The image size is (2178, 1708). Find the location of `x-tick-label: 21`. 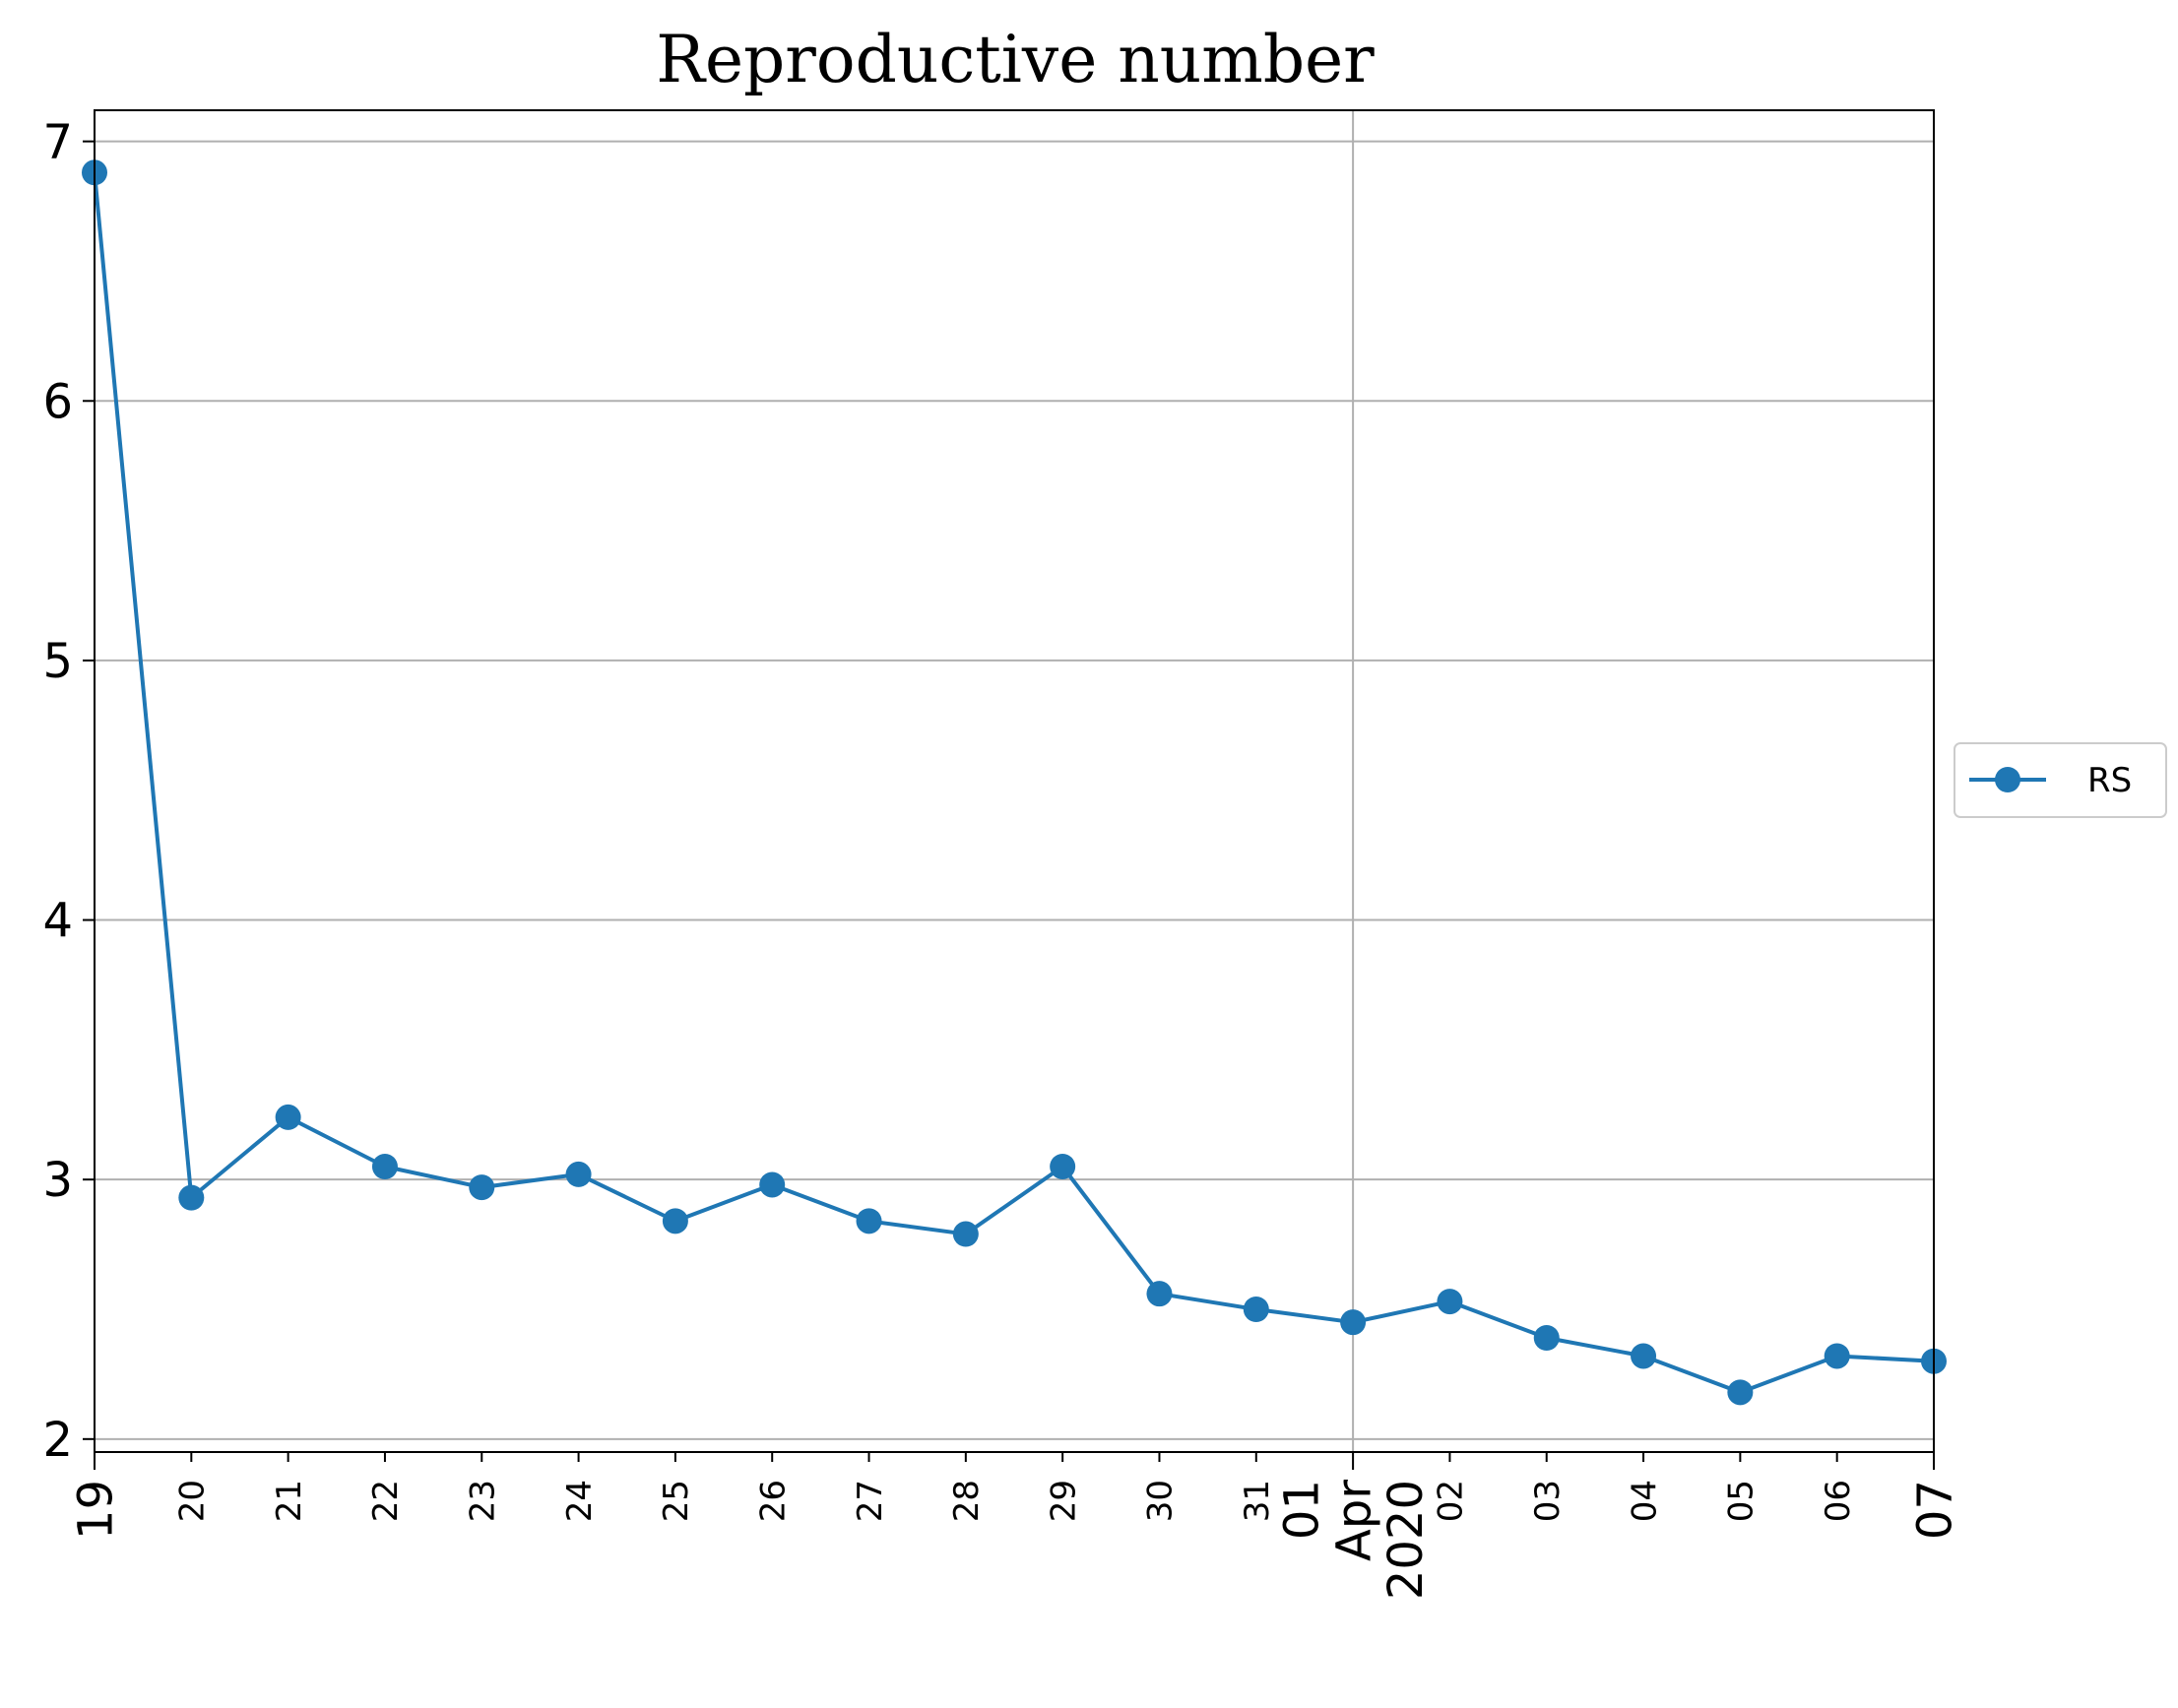

x-tick-label: 21 is located at coordinates (289, 1501).